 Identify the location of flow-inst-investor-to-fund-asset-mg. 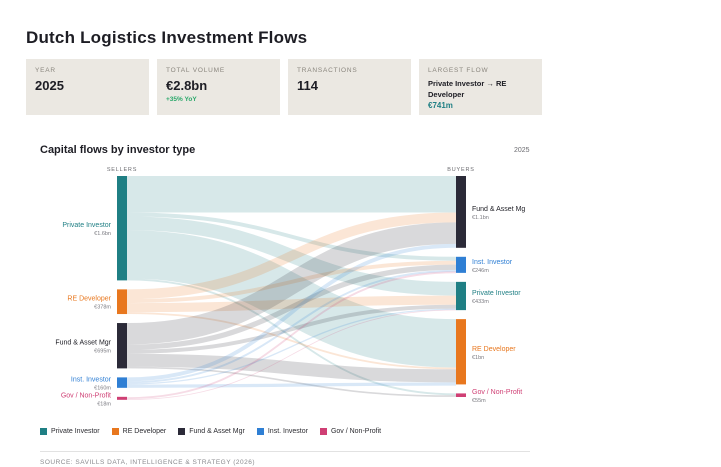
(291, 312).